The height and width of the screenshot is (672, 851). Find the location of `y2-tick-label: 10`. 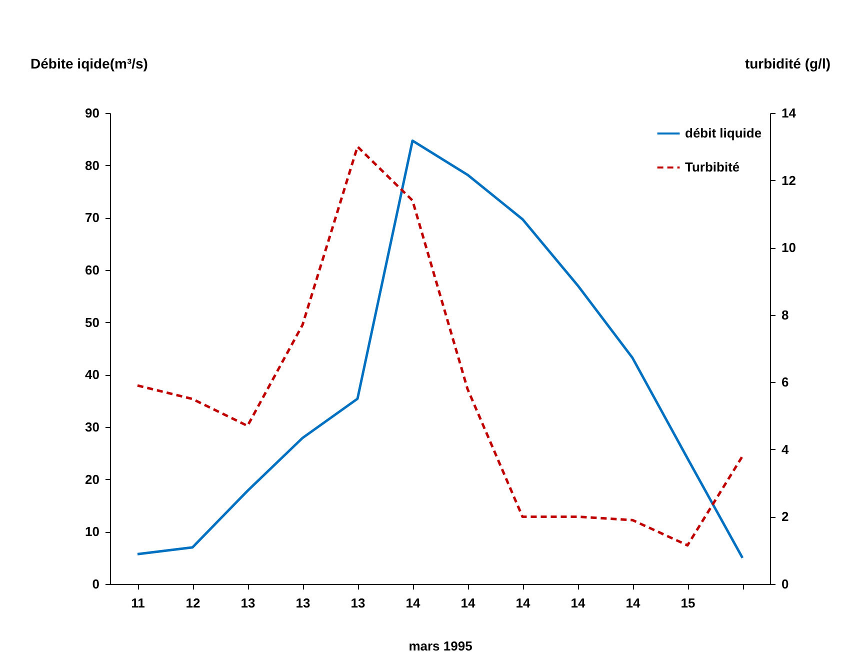

y2-tick-label: 10 is located at coordinates (789, 248).